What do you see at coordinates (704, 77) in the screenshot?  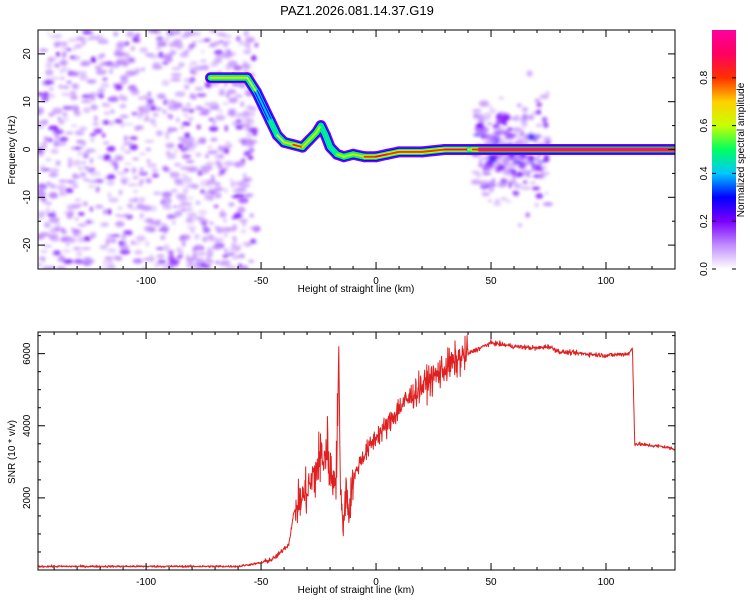 I see `colorbar-tick-label: 0.8` at bounding box center [704, 77].